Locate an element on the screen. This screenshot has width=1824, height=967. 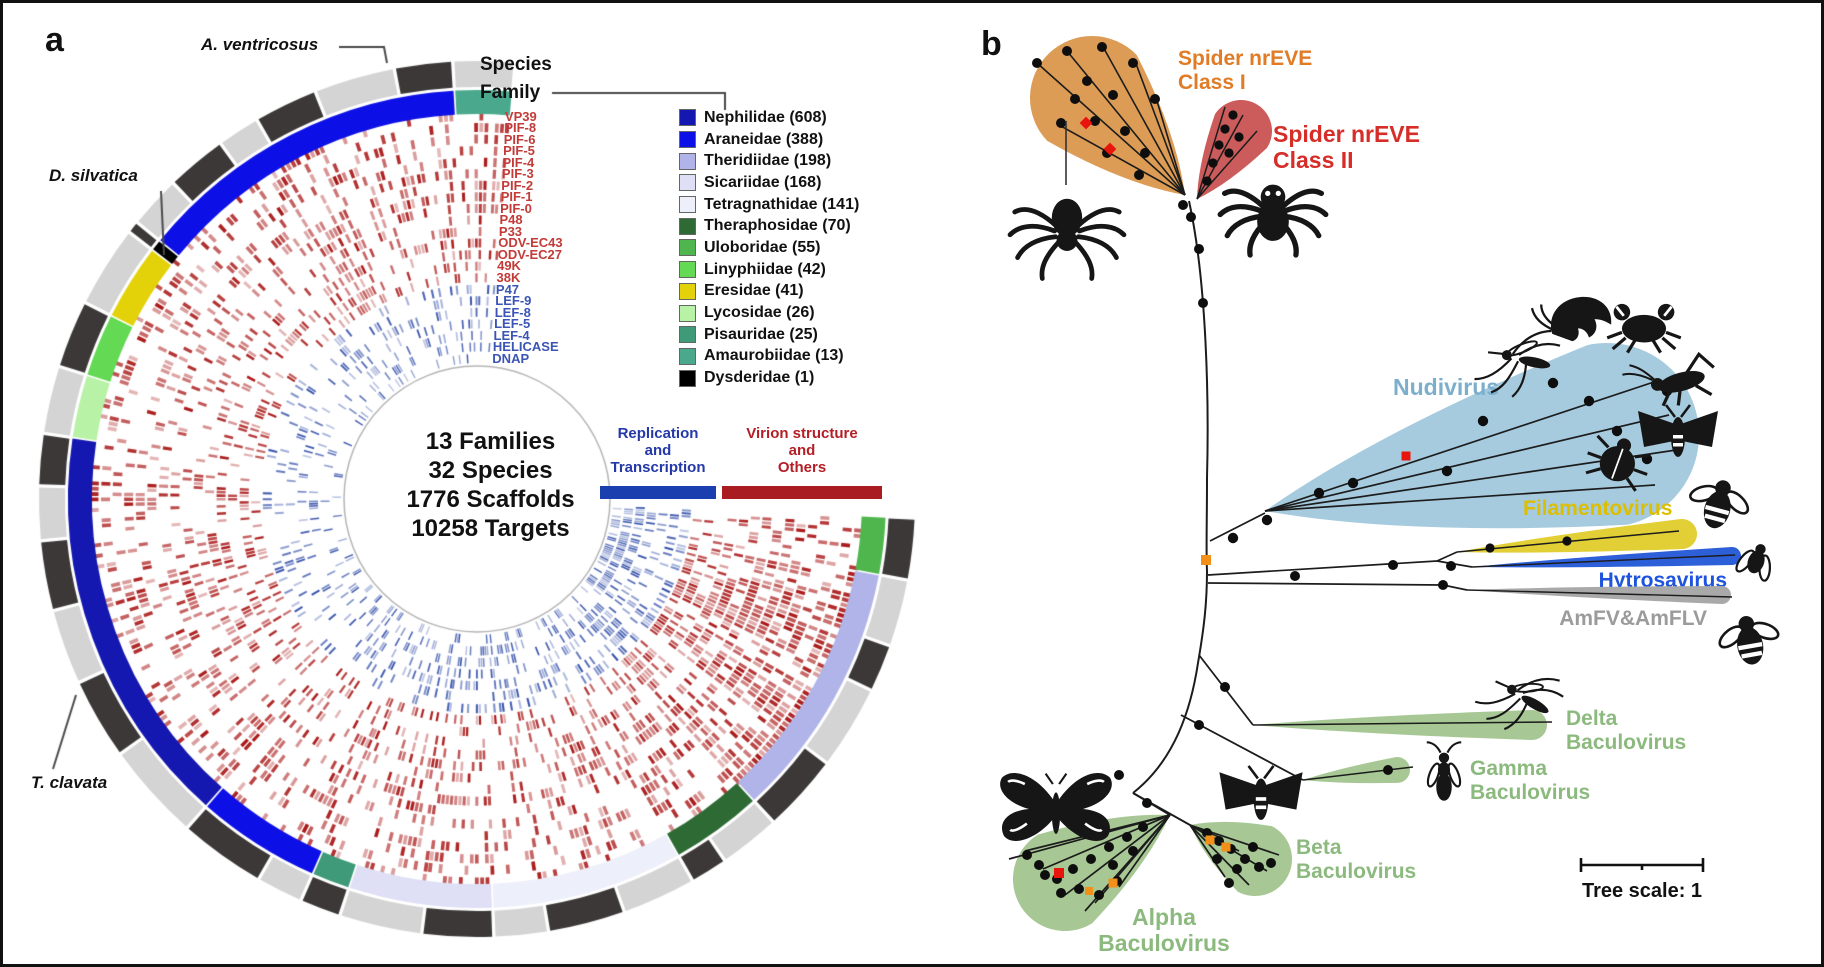
legend-label: Eresidae (41) is located at coordinates (754, 291).